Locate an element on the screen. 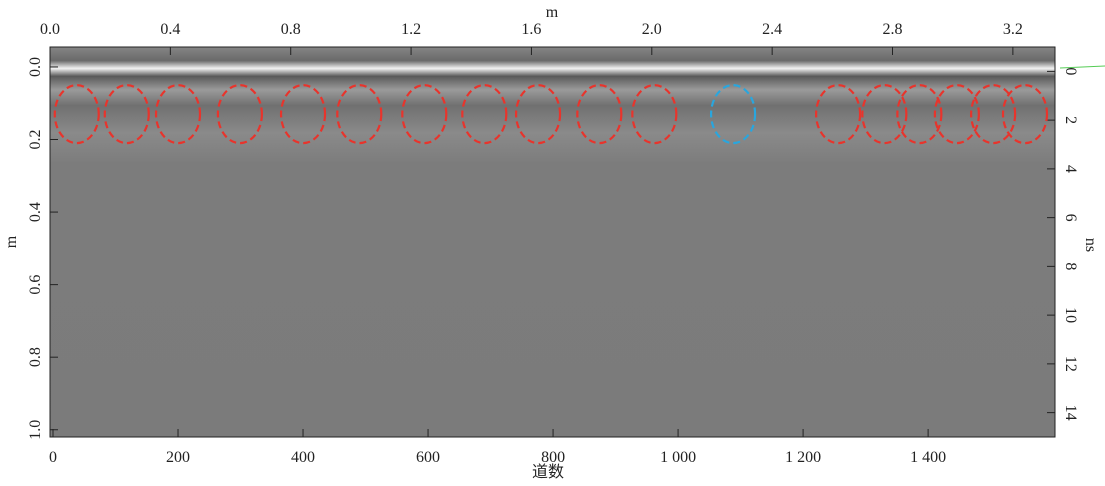 This screenshot has width=1105, height=486. y2-tick-label: 6 is located at coordinates (1070, 218).